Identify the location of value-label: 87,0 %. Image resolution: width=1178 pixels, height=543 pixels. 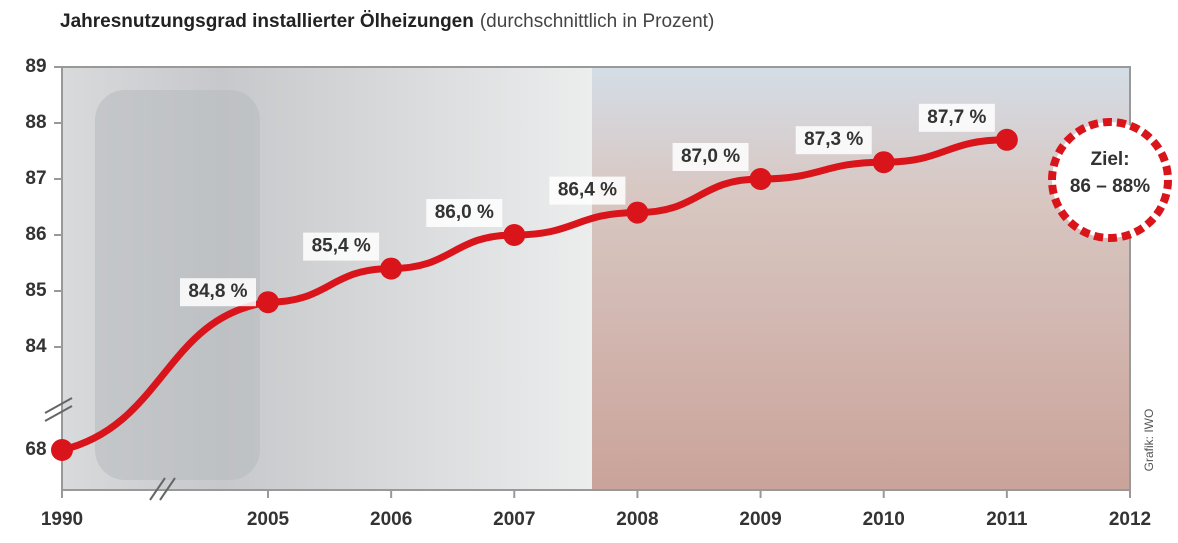
(710, 156).